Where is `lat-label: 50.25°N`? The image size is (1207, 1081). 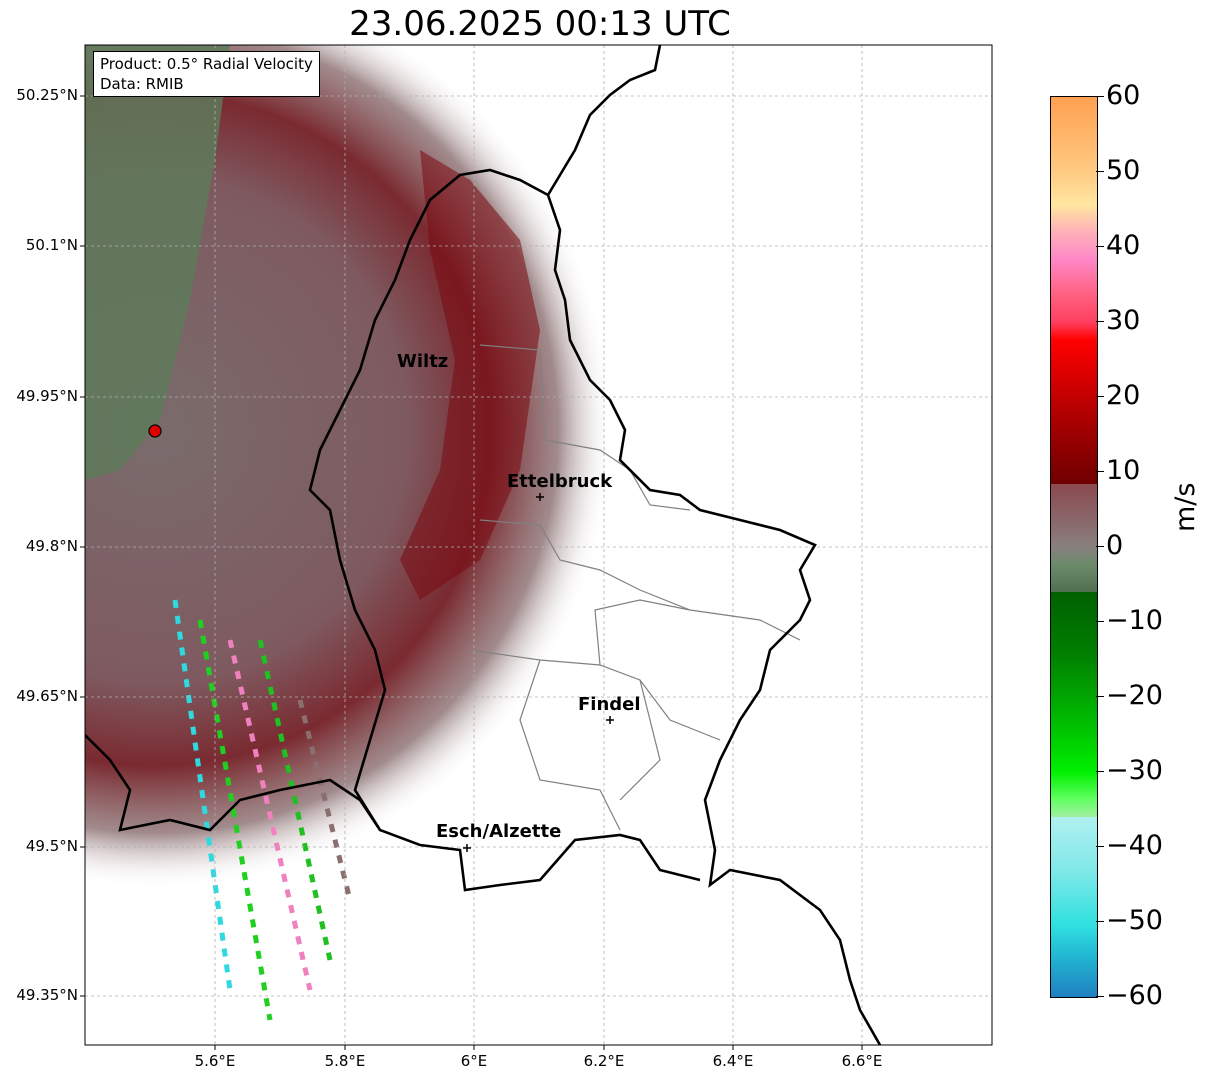 lat-label: 50.25°N is located at coordinates (47, 95).